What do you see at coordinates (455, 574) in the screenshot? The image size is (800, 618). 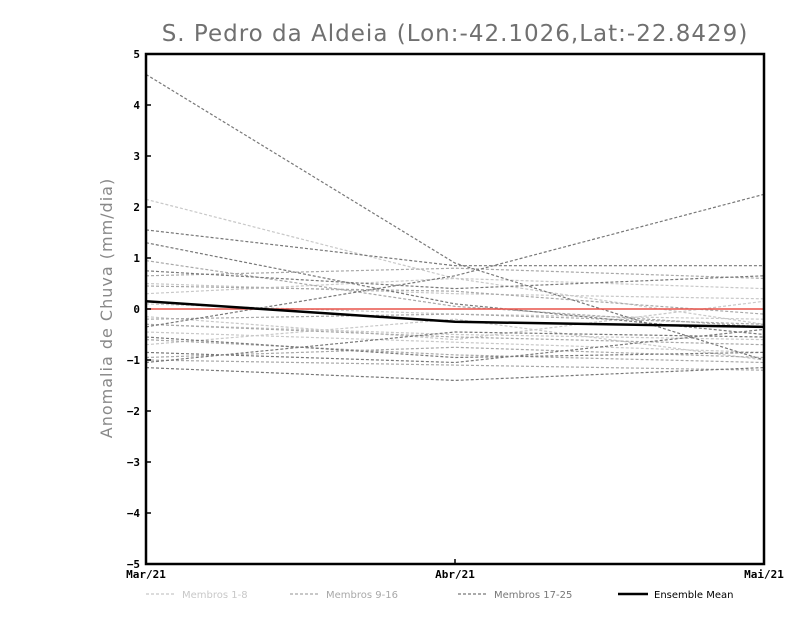 I see `x-tick-label: Abr/21` at bounding box center [455, 574].